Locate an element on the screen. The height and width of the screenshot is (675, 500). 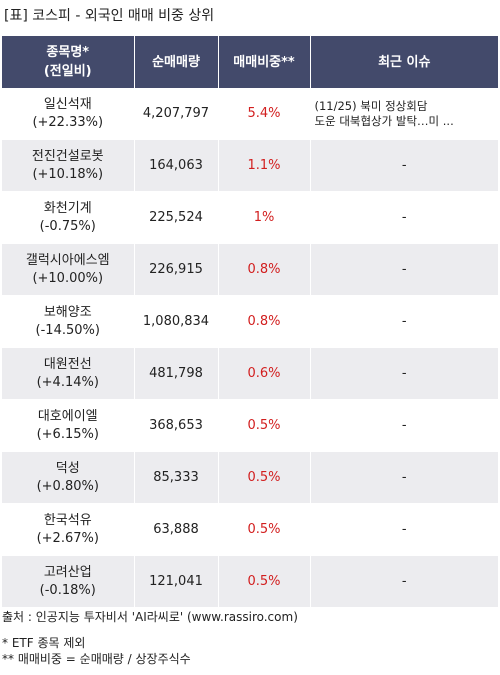
stock-name-cell: 덕성 (+0.80%) is located at coordinates (68, 477).